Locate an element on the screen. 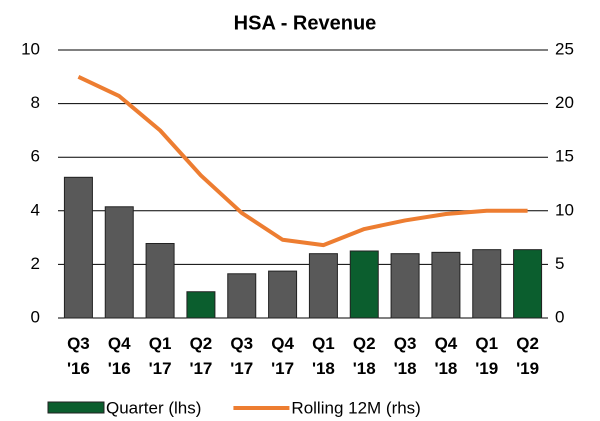 This screenshot has width=600, height=421. x-tick-label: Q3'16 is located at coordinates (78, 356).